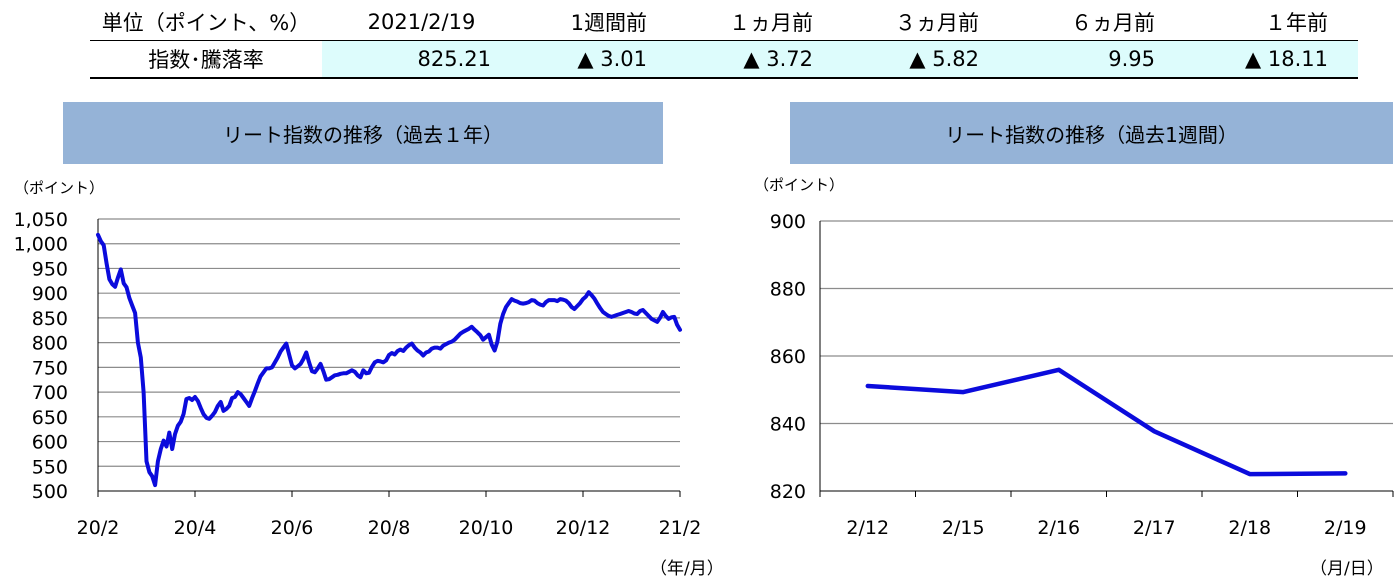 The image size is (1398, 584). Describe the element at coordinates (50, 319) in the screenshot. I see `y-tick-label: 850` at that location.